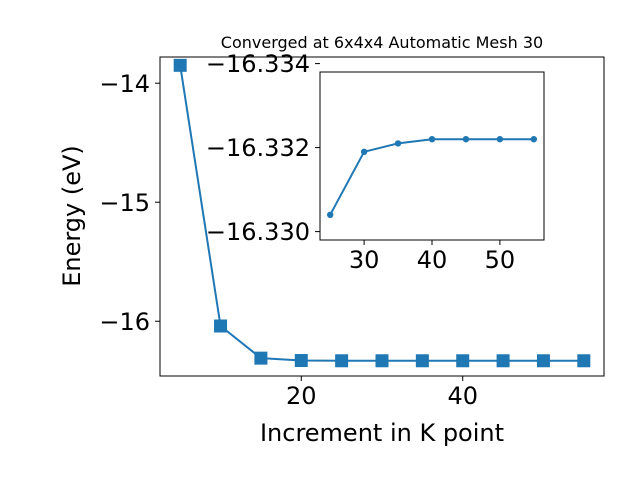  What do you see at coordinates (258, 64) in the screenshot?
I see `inset-y-tick-label: −16.334` at bounding box center [258, 64].